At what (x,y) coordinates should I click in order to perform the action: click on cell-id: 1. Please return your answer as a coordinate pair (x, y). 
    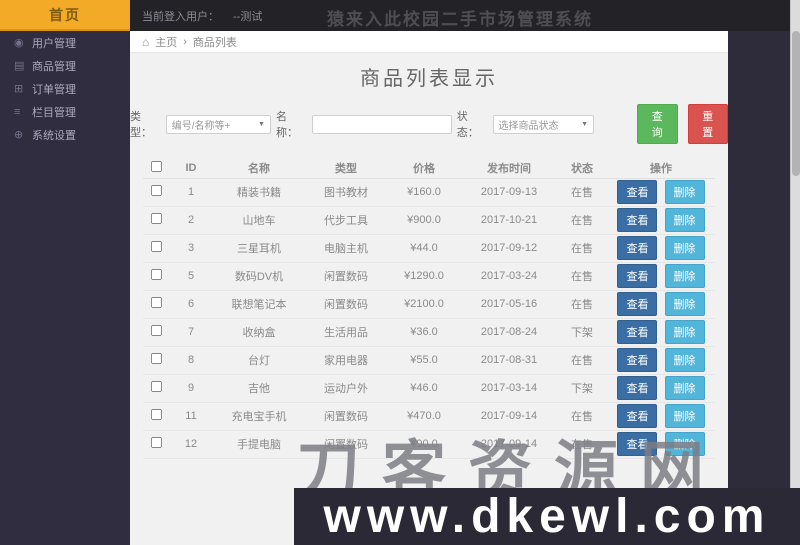
    Looking at the image, I should click on (191, 192).